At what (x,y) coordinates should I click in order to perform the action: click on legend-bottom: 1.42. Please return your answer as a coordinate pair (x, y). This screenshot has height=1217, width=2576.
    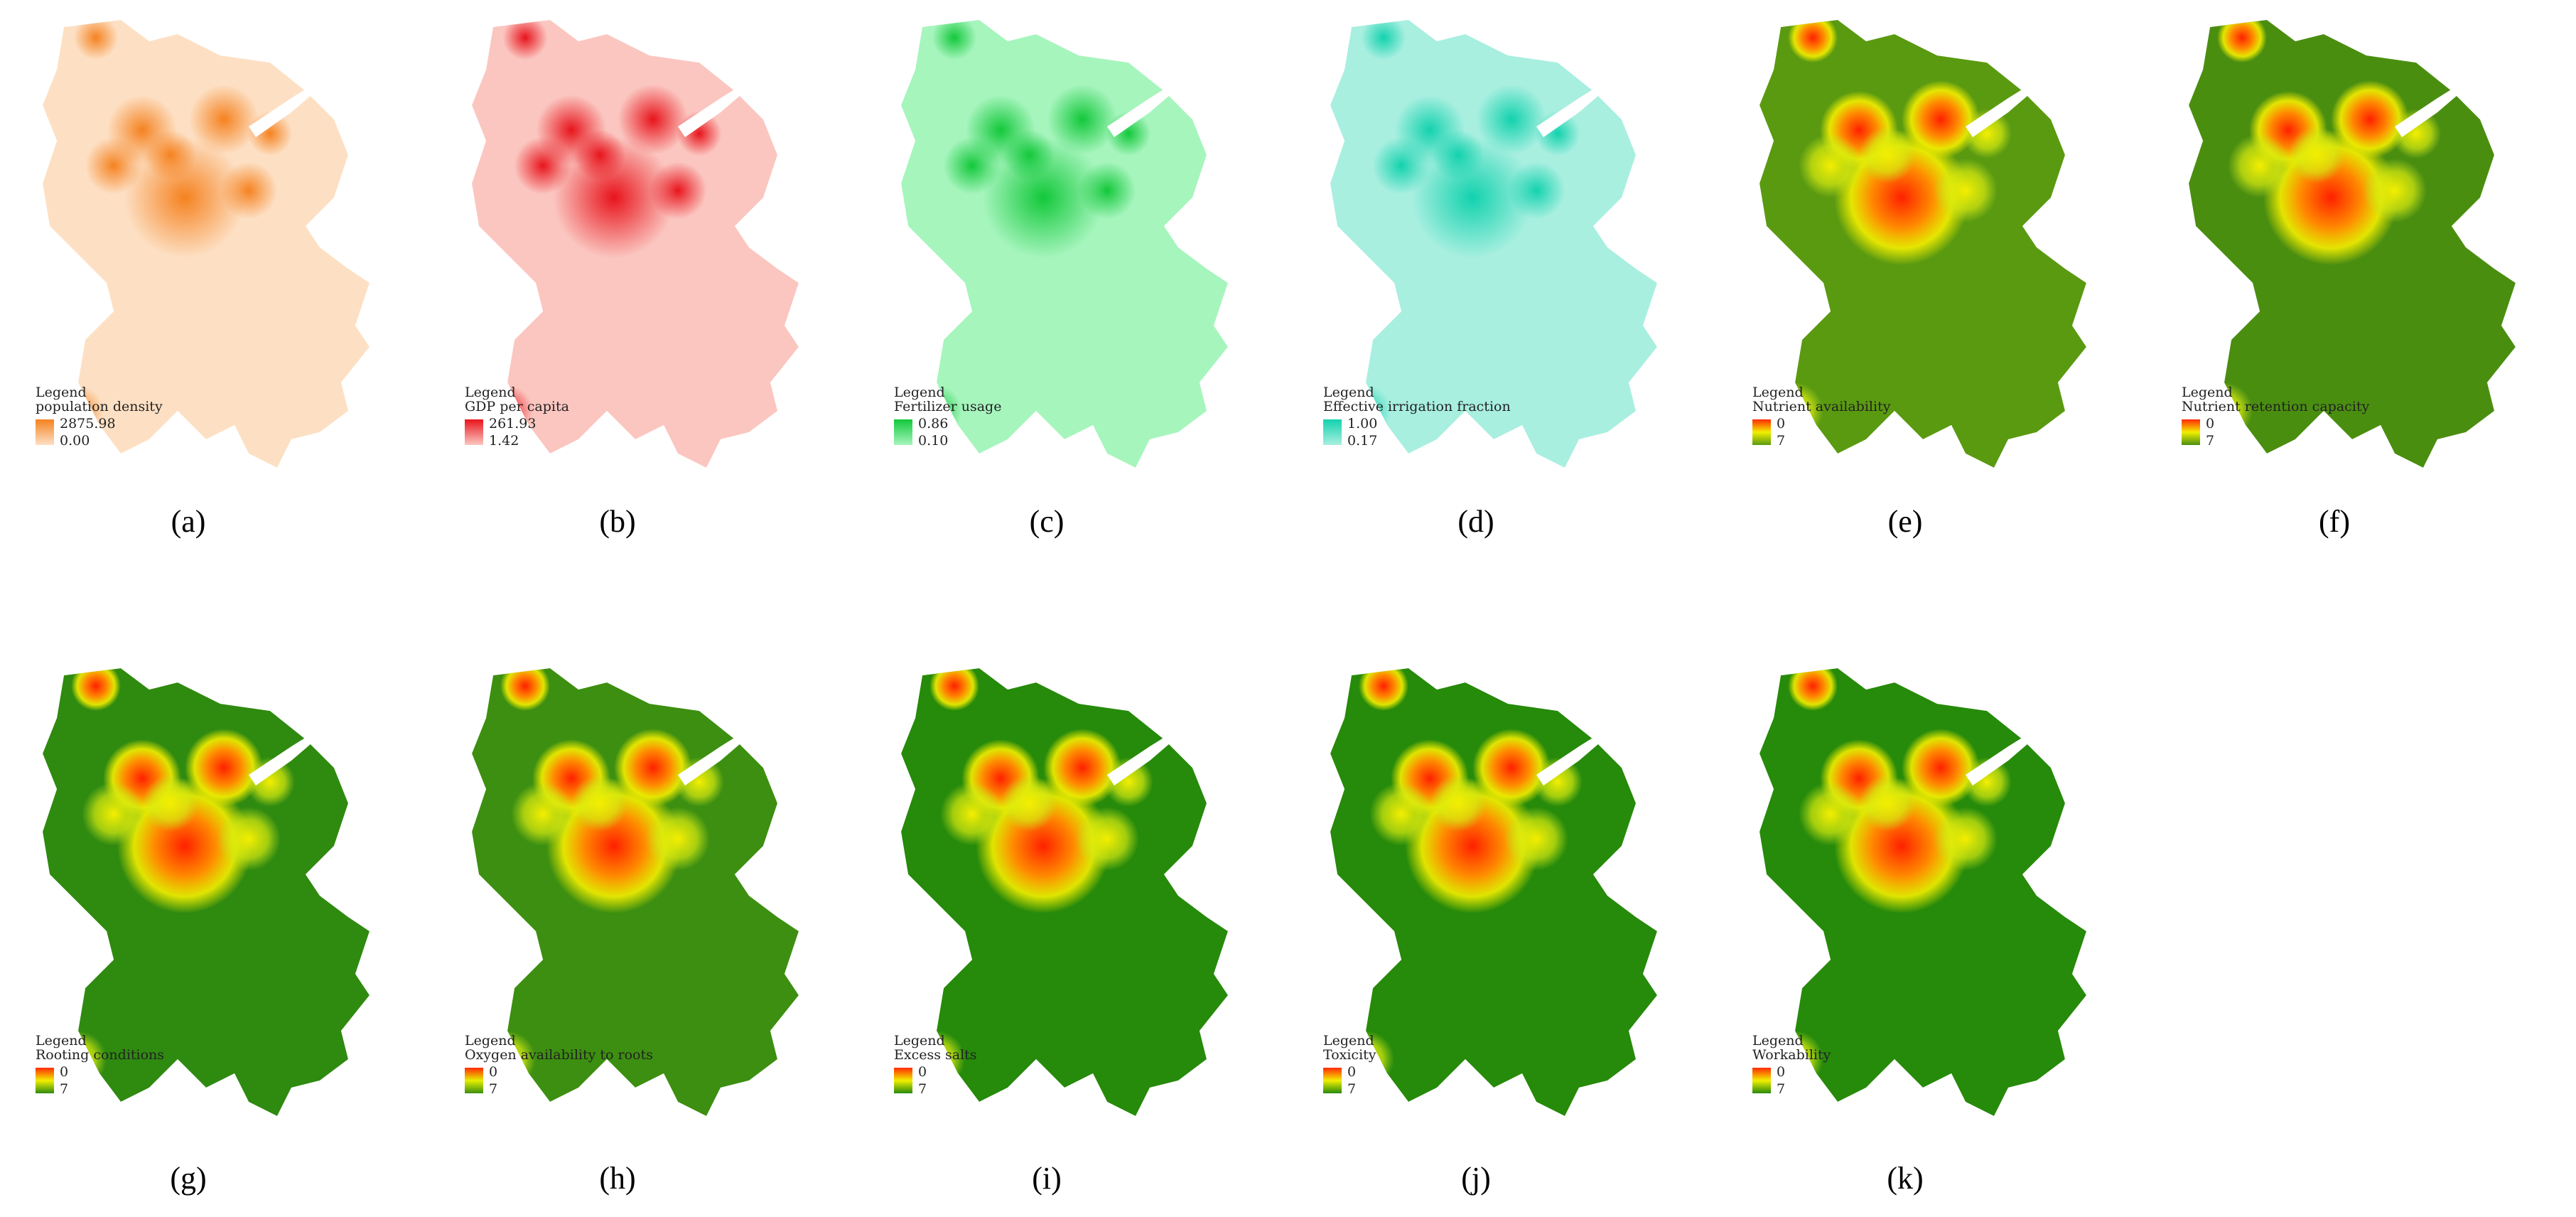
    Looking at the image, I should click on (504, 441).